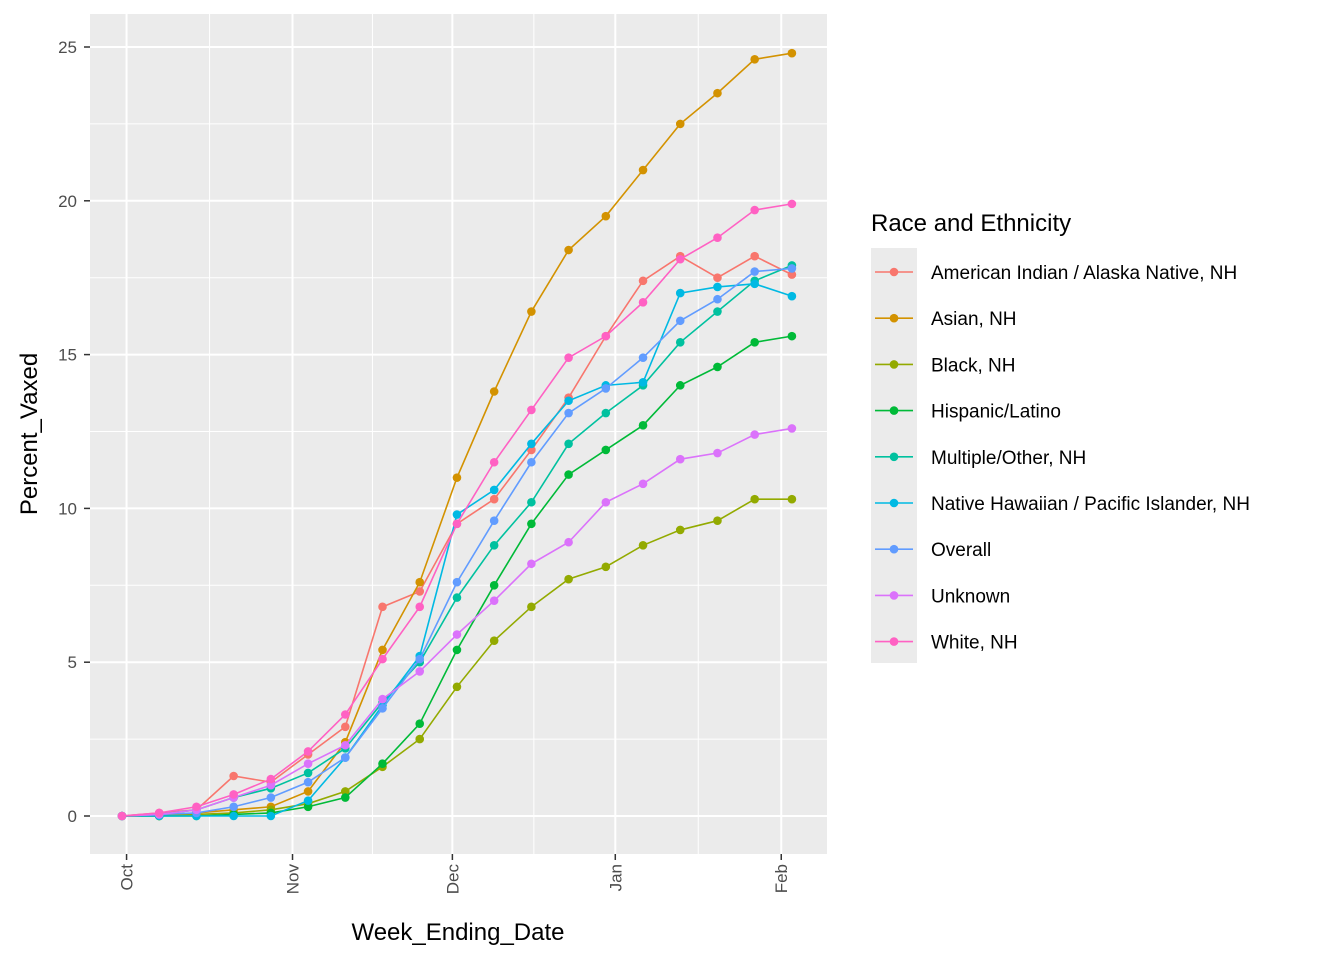  Describe the element at coordinates (127, 877) in the screenshot. I see `x-tick-label: Oct` at that location.